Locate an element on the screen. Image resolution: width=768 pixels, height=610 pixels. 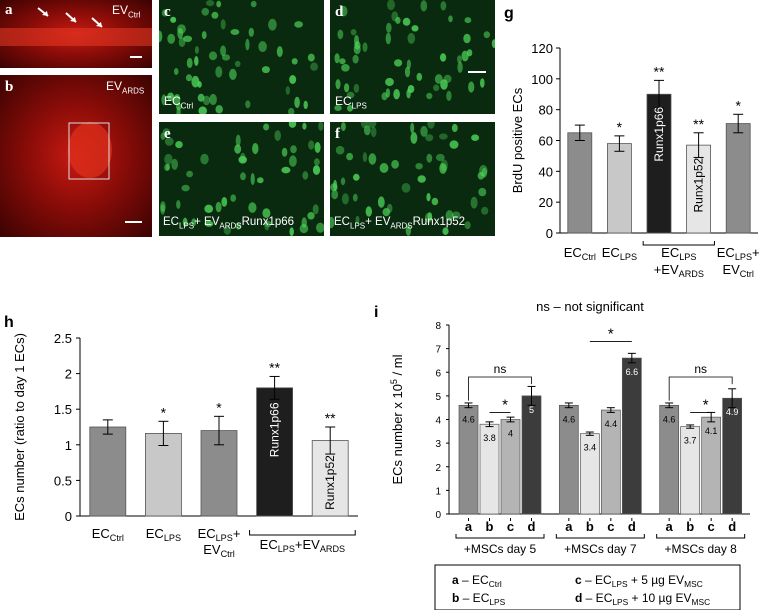
legend-text: – EC is located at coordinates (474, 598).